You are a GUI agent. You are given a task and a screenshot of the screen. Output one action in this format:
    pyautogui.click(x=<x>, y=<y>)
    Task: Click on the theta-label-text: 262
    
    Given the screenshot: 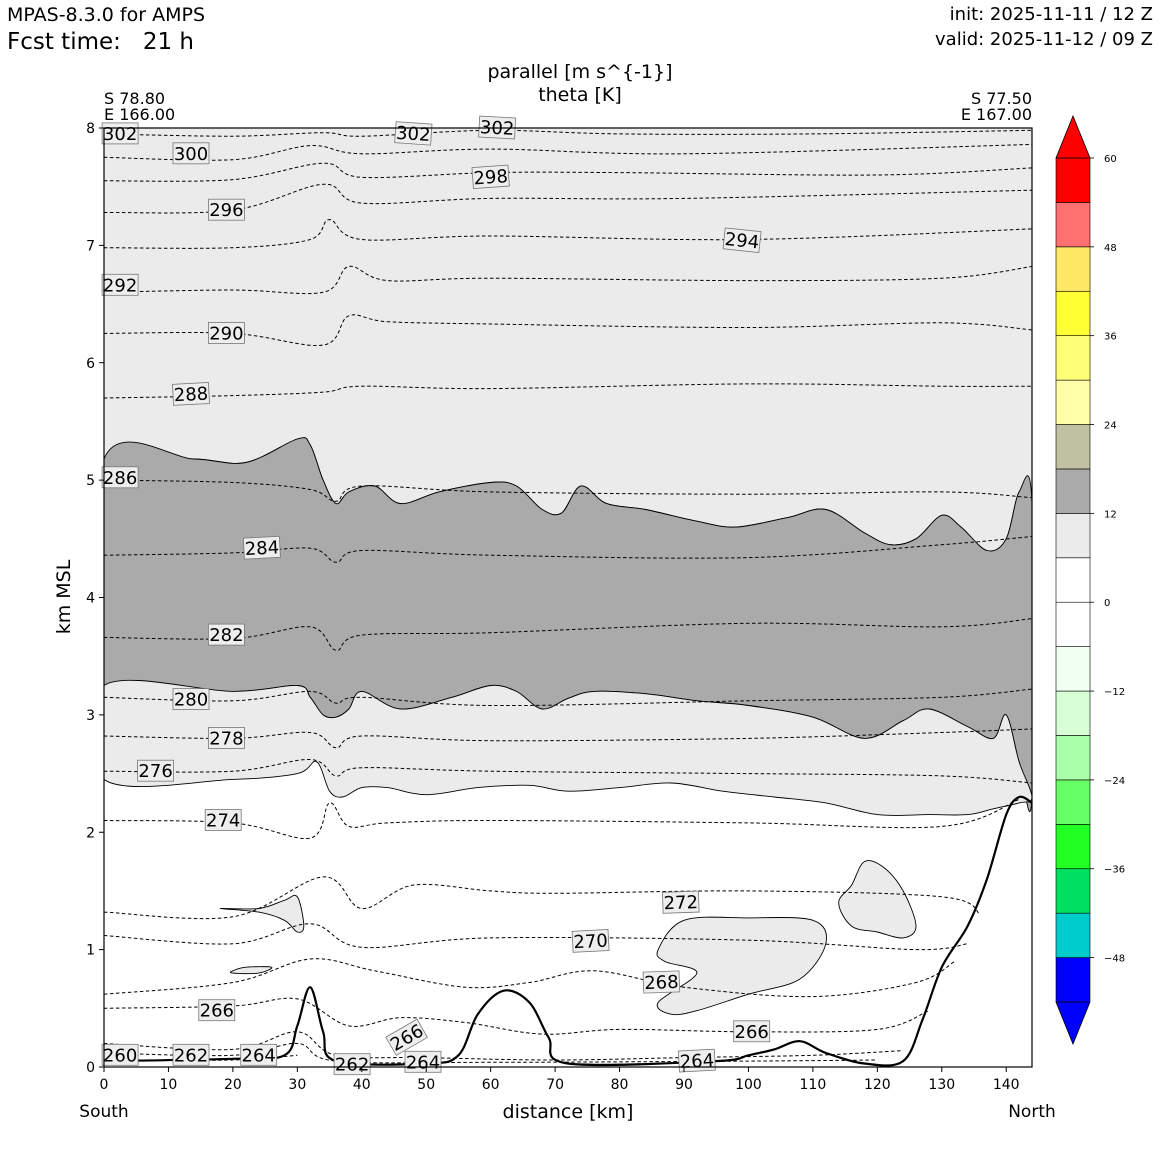 What is the action you would take?
    pyautogui.click(x=352, y=1065)
    